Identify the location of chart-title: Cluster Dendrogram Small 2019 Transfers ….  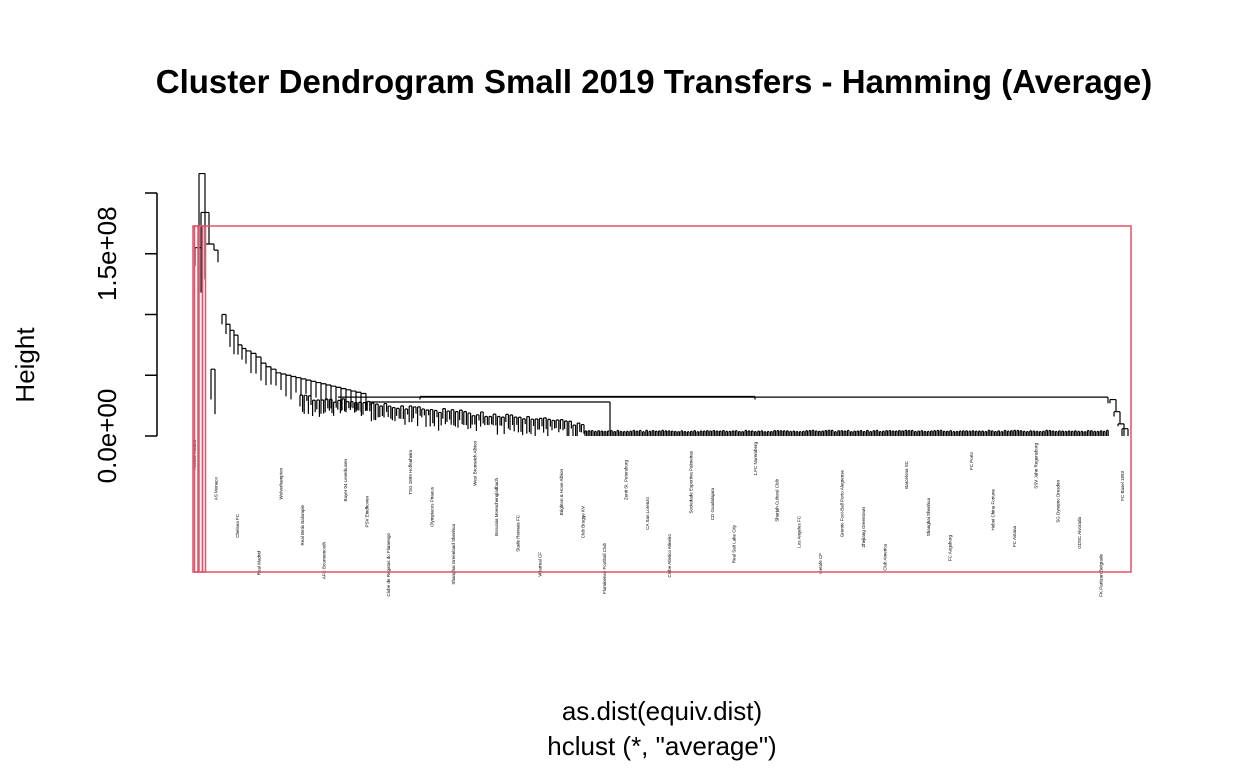
(654, 81).